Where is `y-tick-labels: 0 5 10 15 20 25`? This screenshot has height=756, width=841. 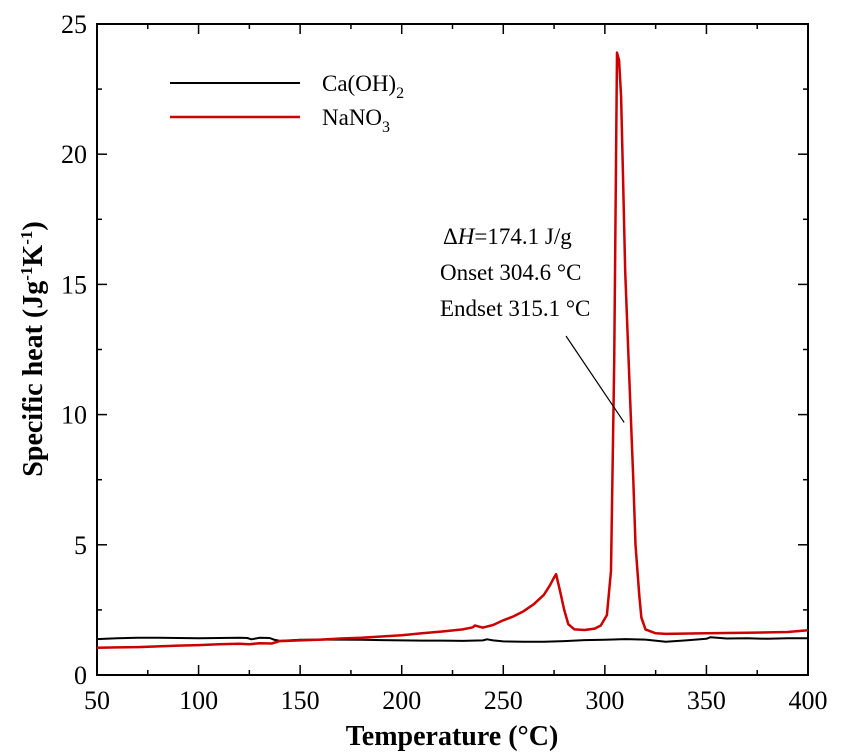
y-tick-labels: 0 5 10 15 20 25 is located at coordinates (74, 350).